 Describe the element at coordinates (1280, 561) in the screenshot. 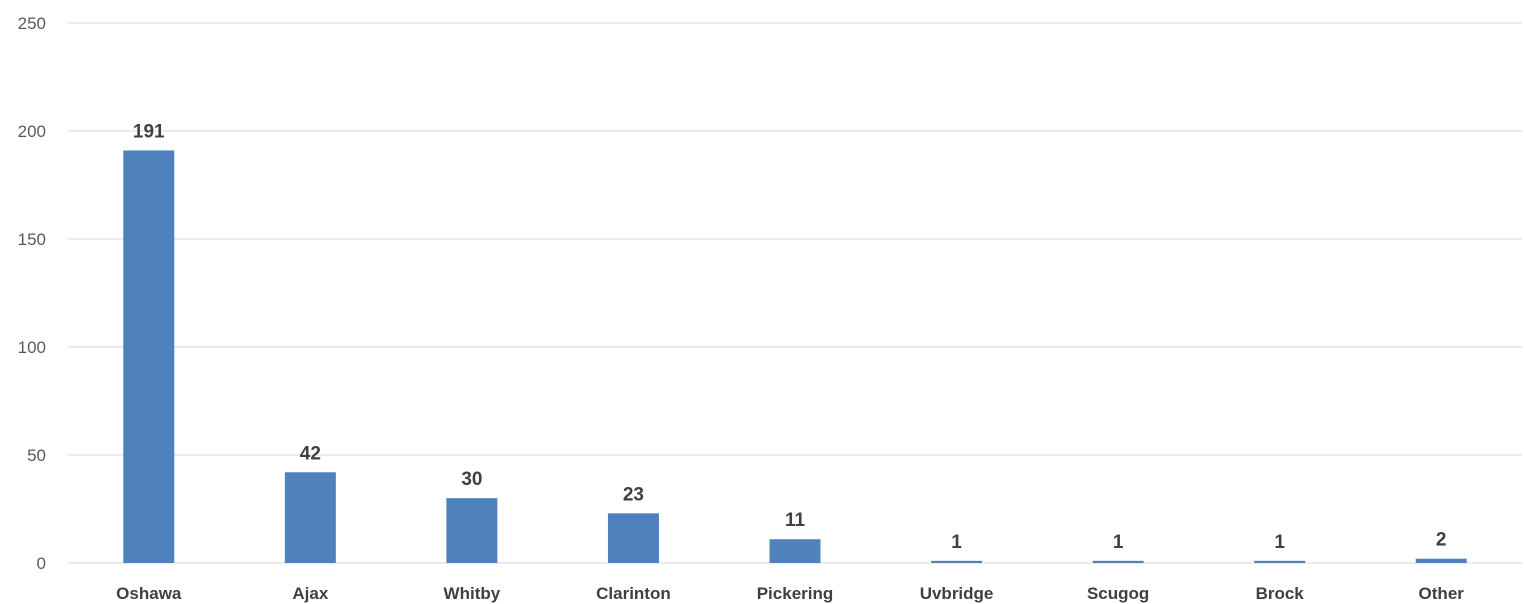

I see `bar-brock` at that location.